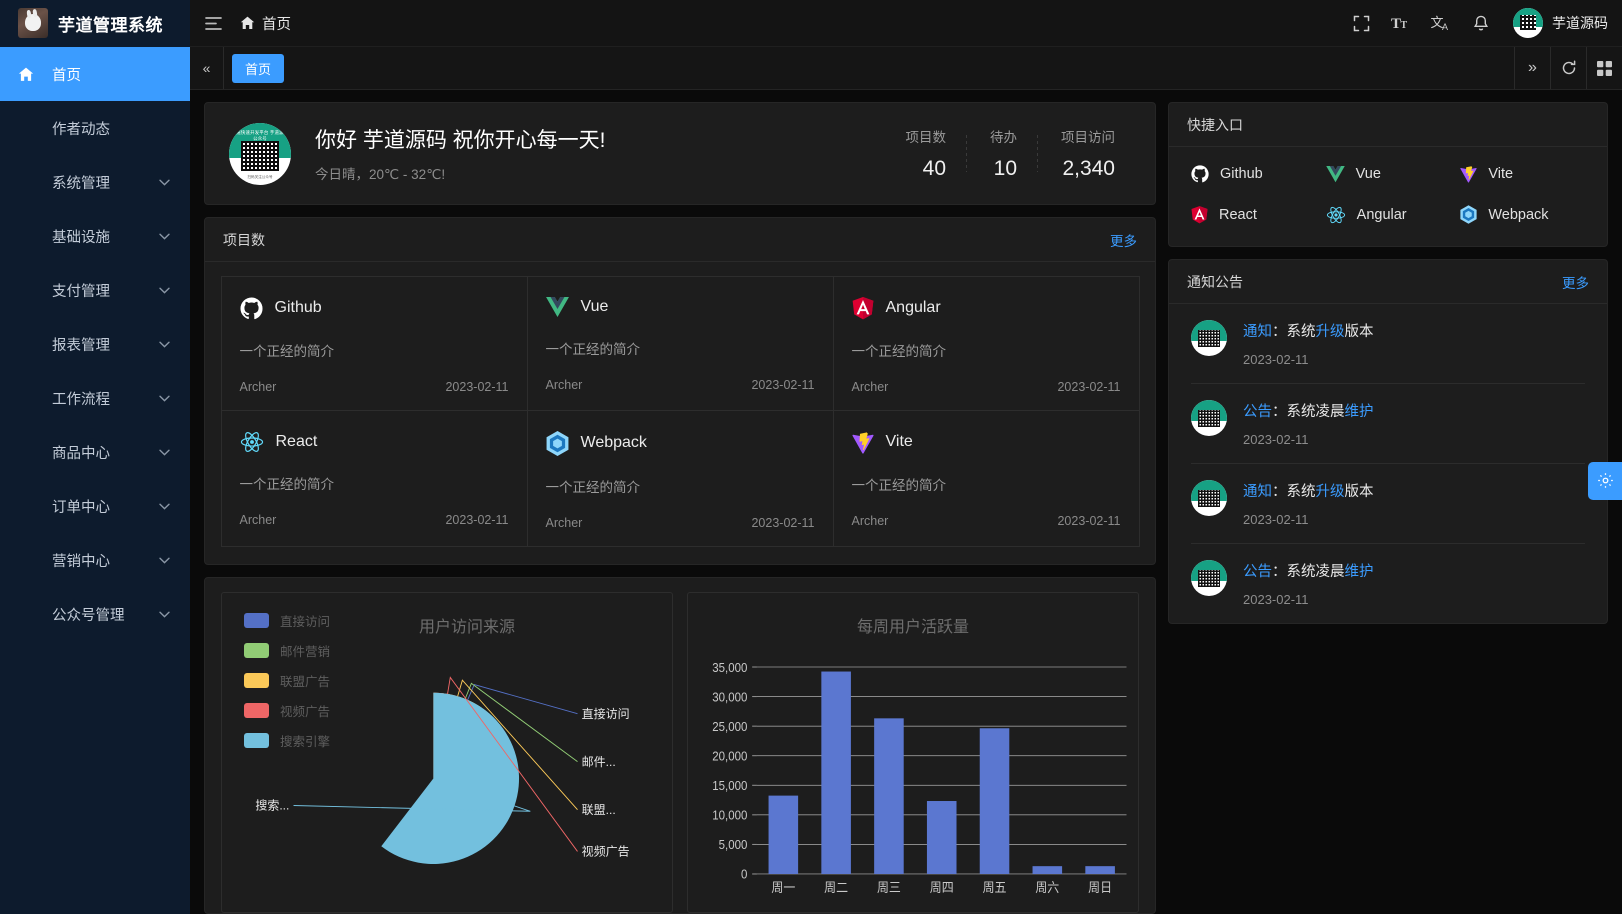 This screenshot has height=914, width=1622. Describe the element at coordinates (729, 726) in the screenshot. I see `y-tick-label: 25,000` at that location.